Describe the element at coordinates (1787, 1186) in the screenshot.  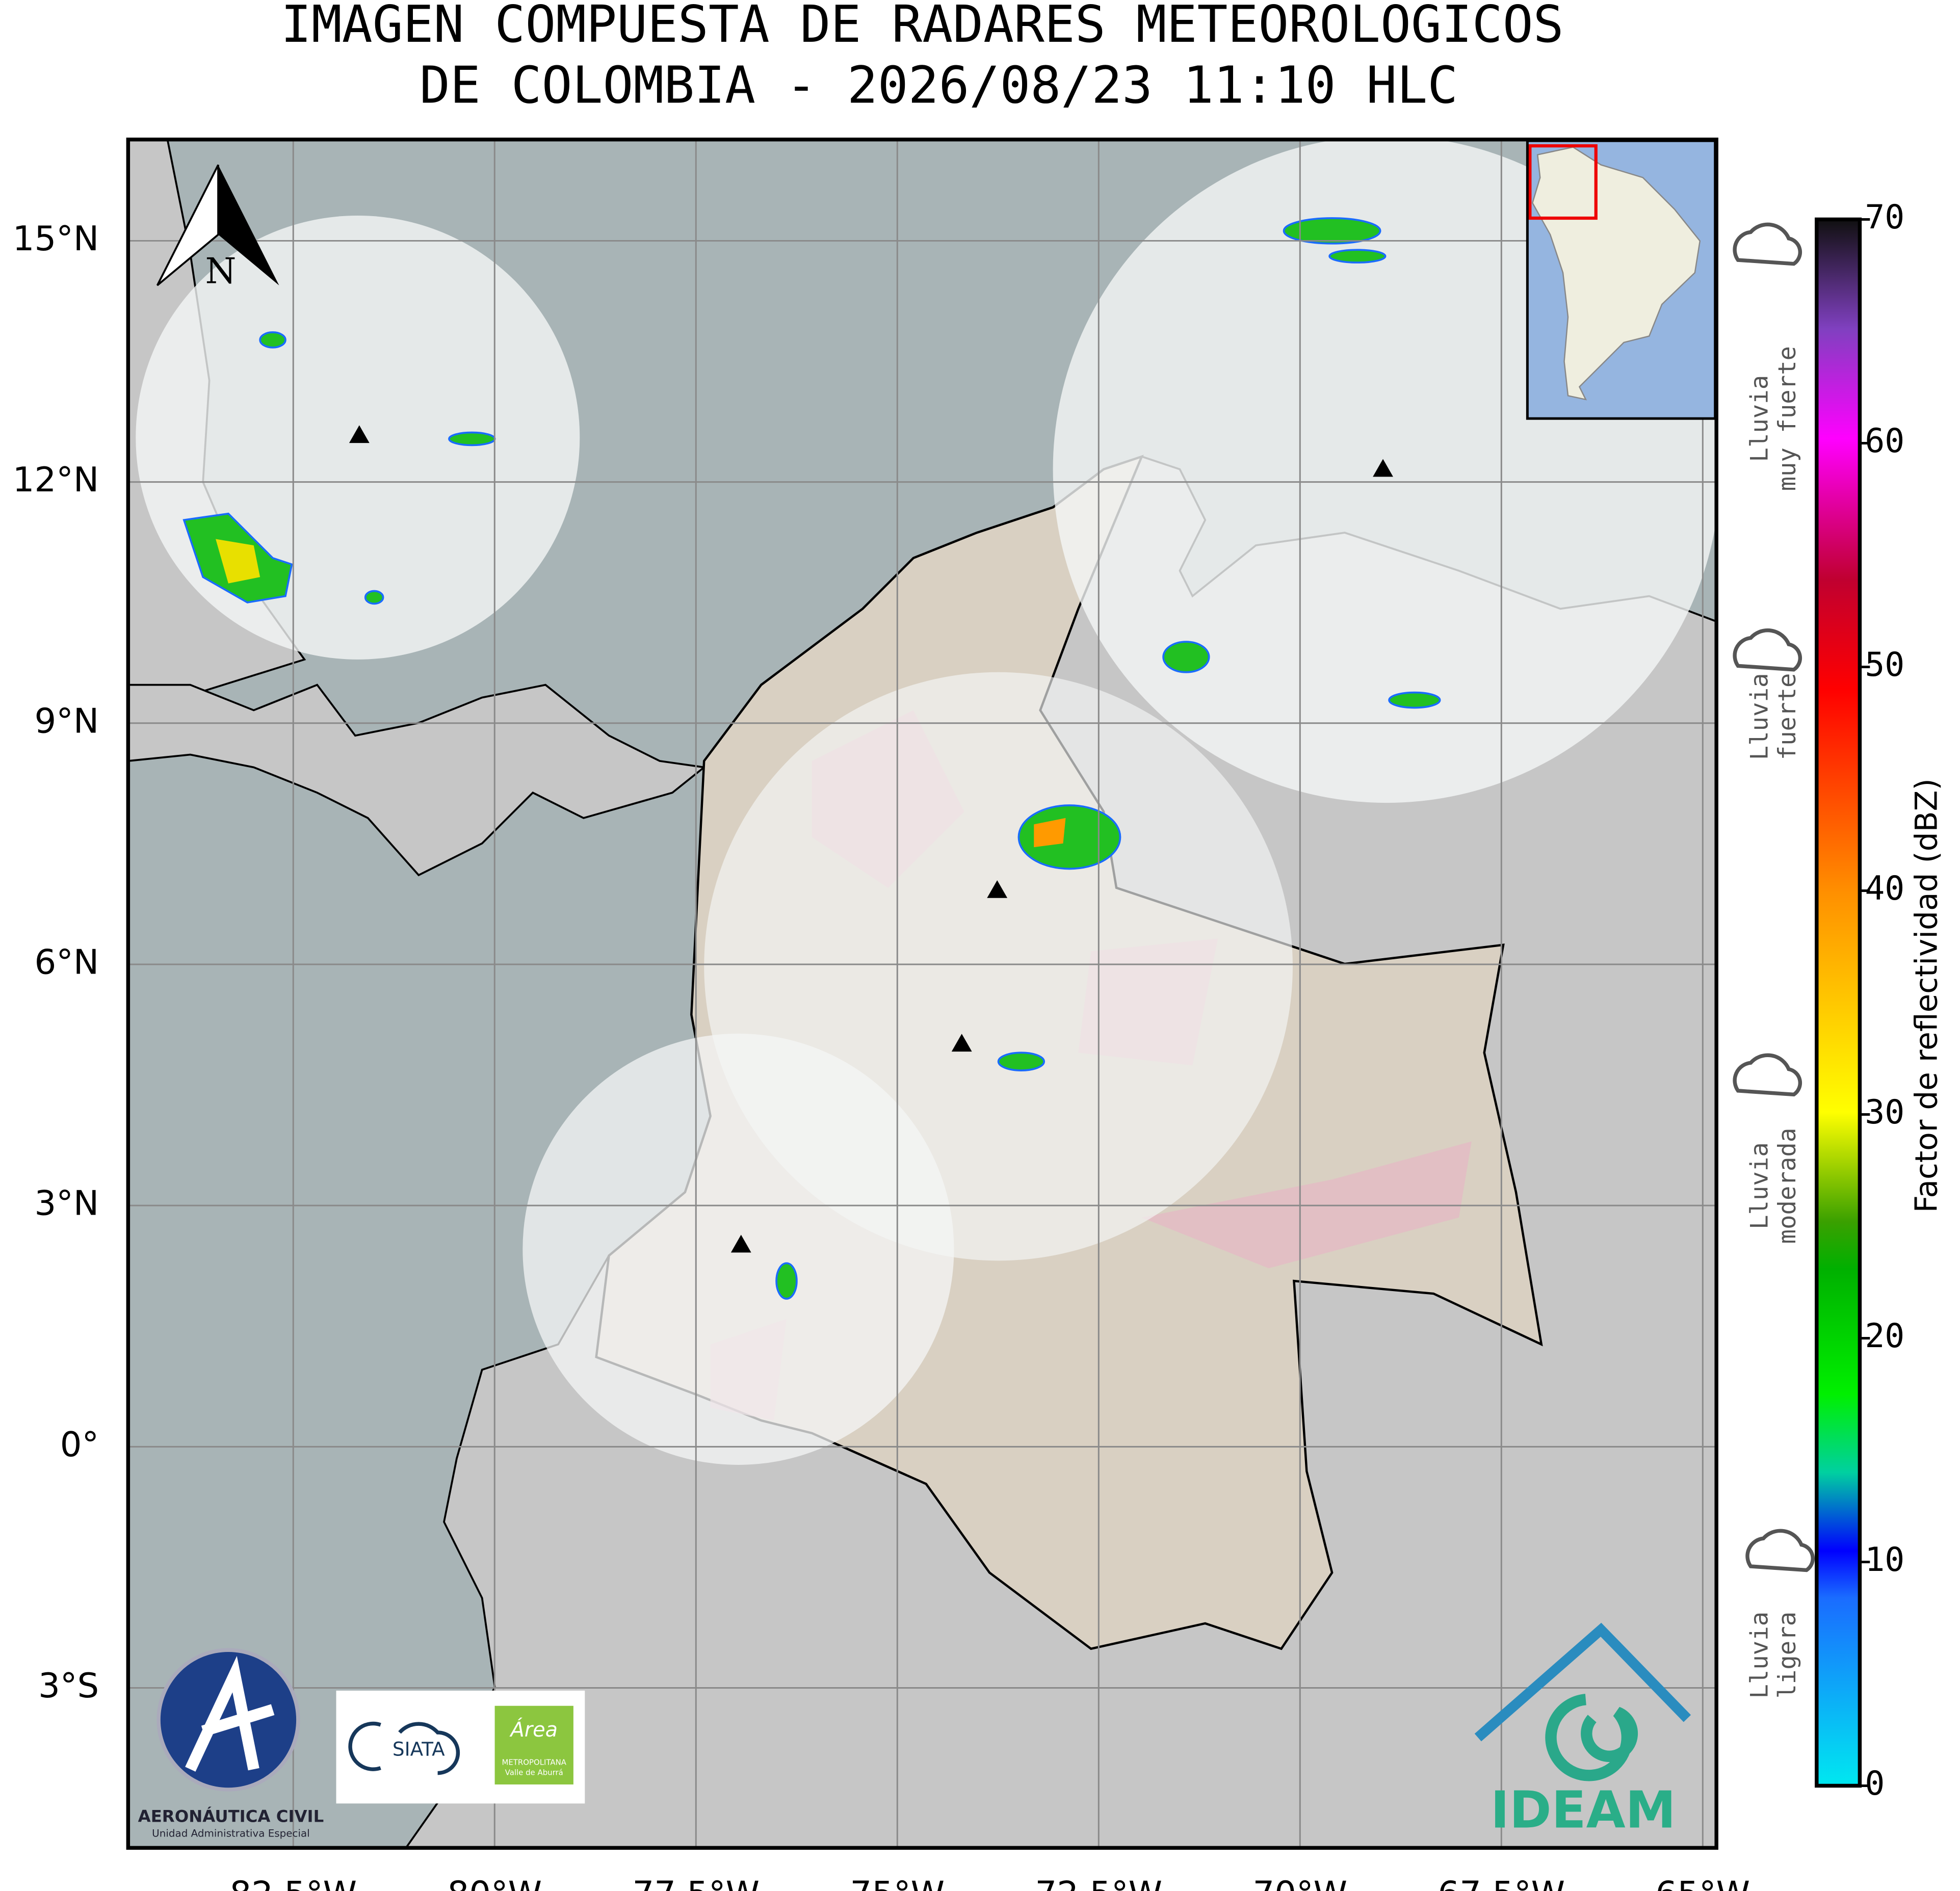
I see `rain-label: moderada` at that location.